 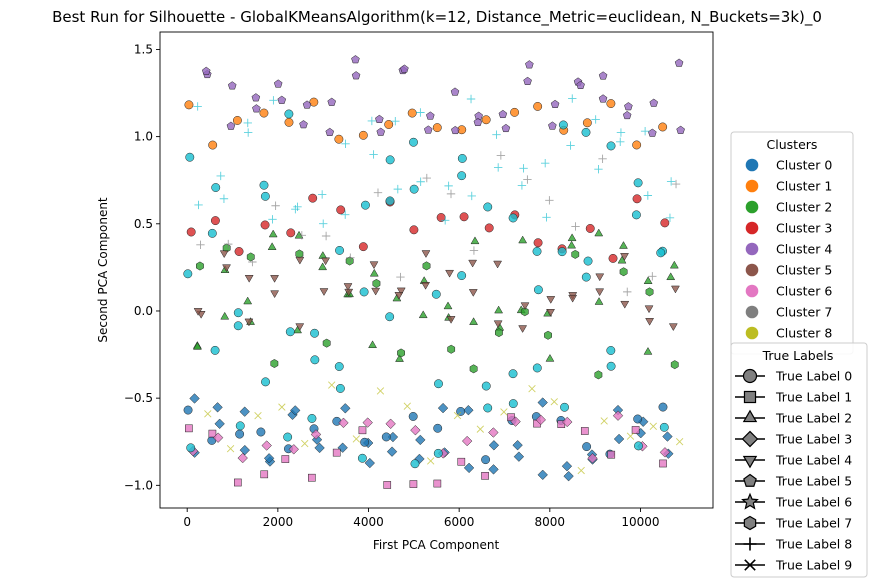 I want to click on cluster-legend-label: Cluster 2, so click(x=804, y=207).